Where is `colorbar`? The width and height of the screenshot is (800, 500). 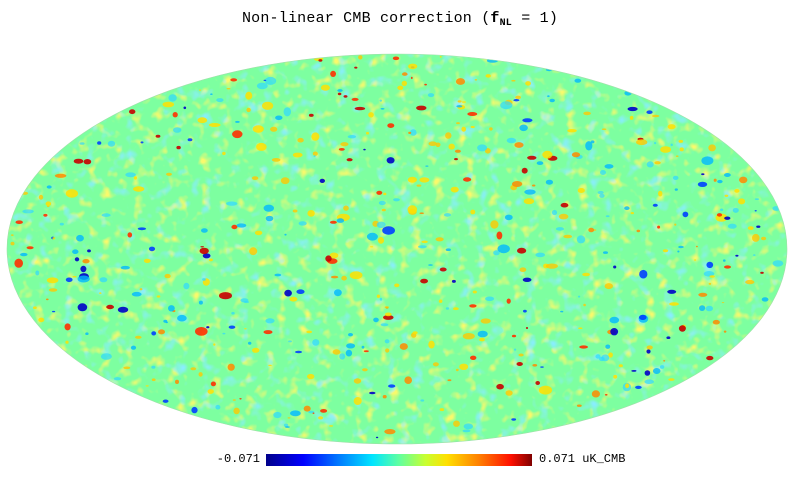
colorbar is located at coordinates (399, 460).